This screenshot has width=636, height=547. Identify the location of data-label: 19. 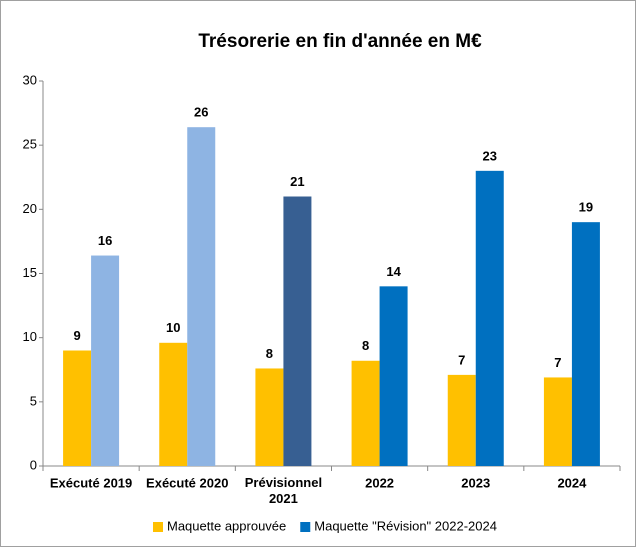
(586, 207).